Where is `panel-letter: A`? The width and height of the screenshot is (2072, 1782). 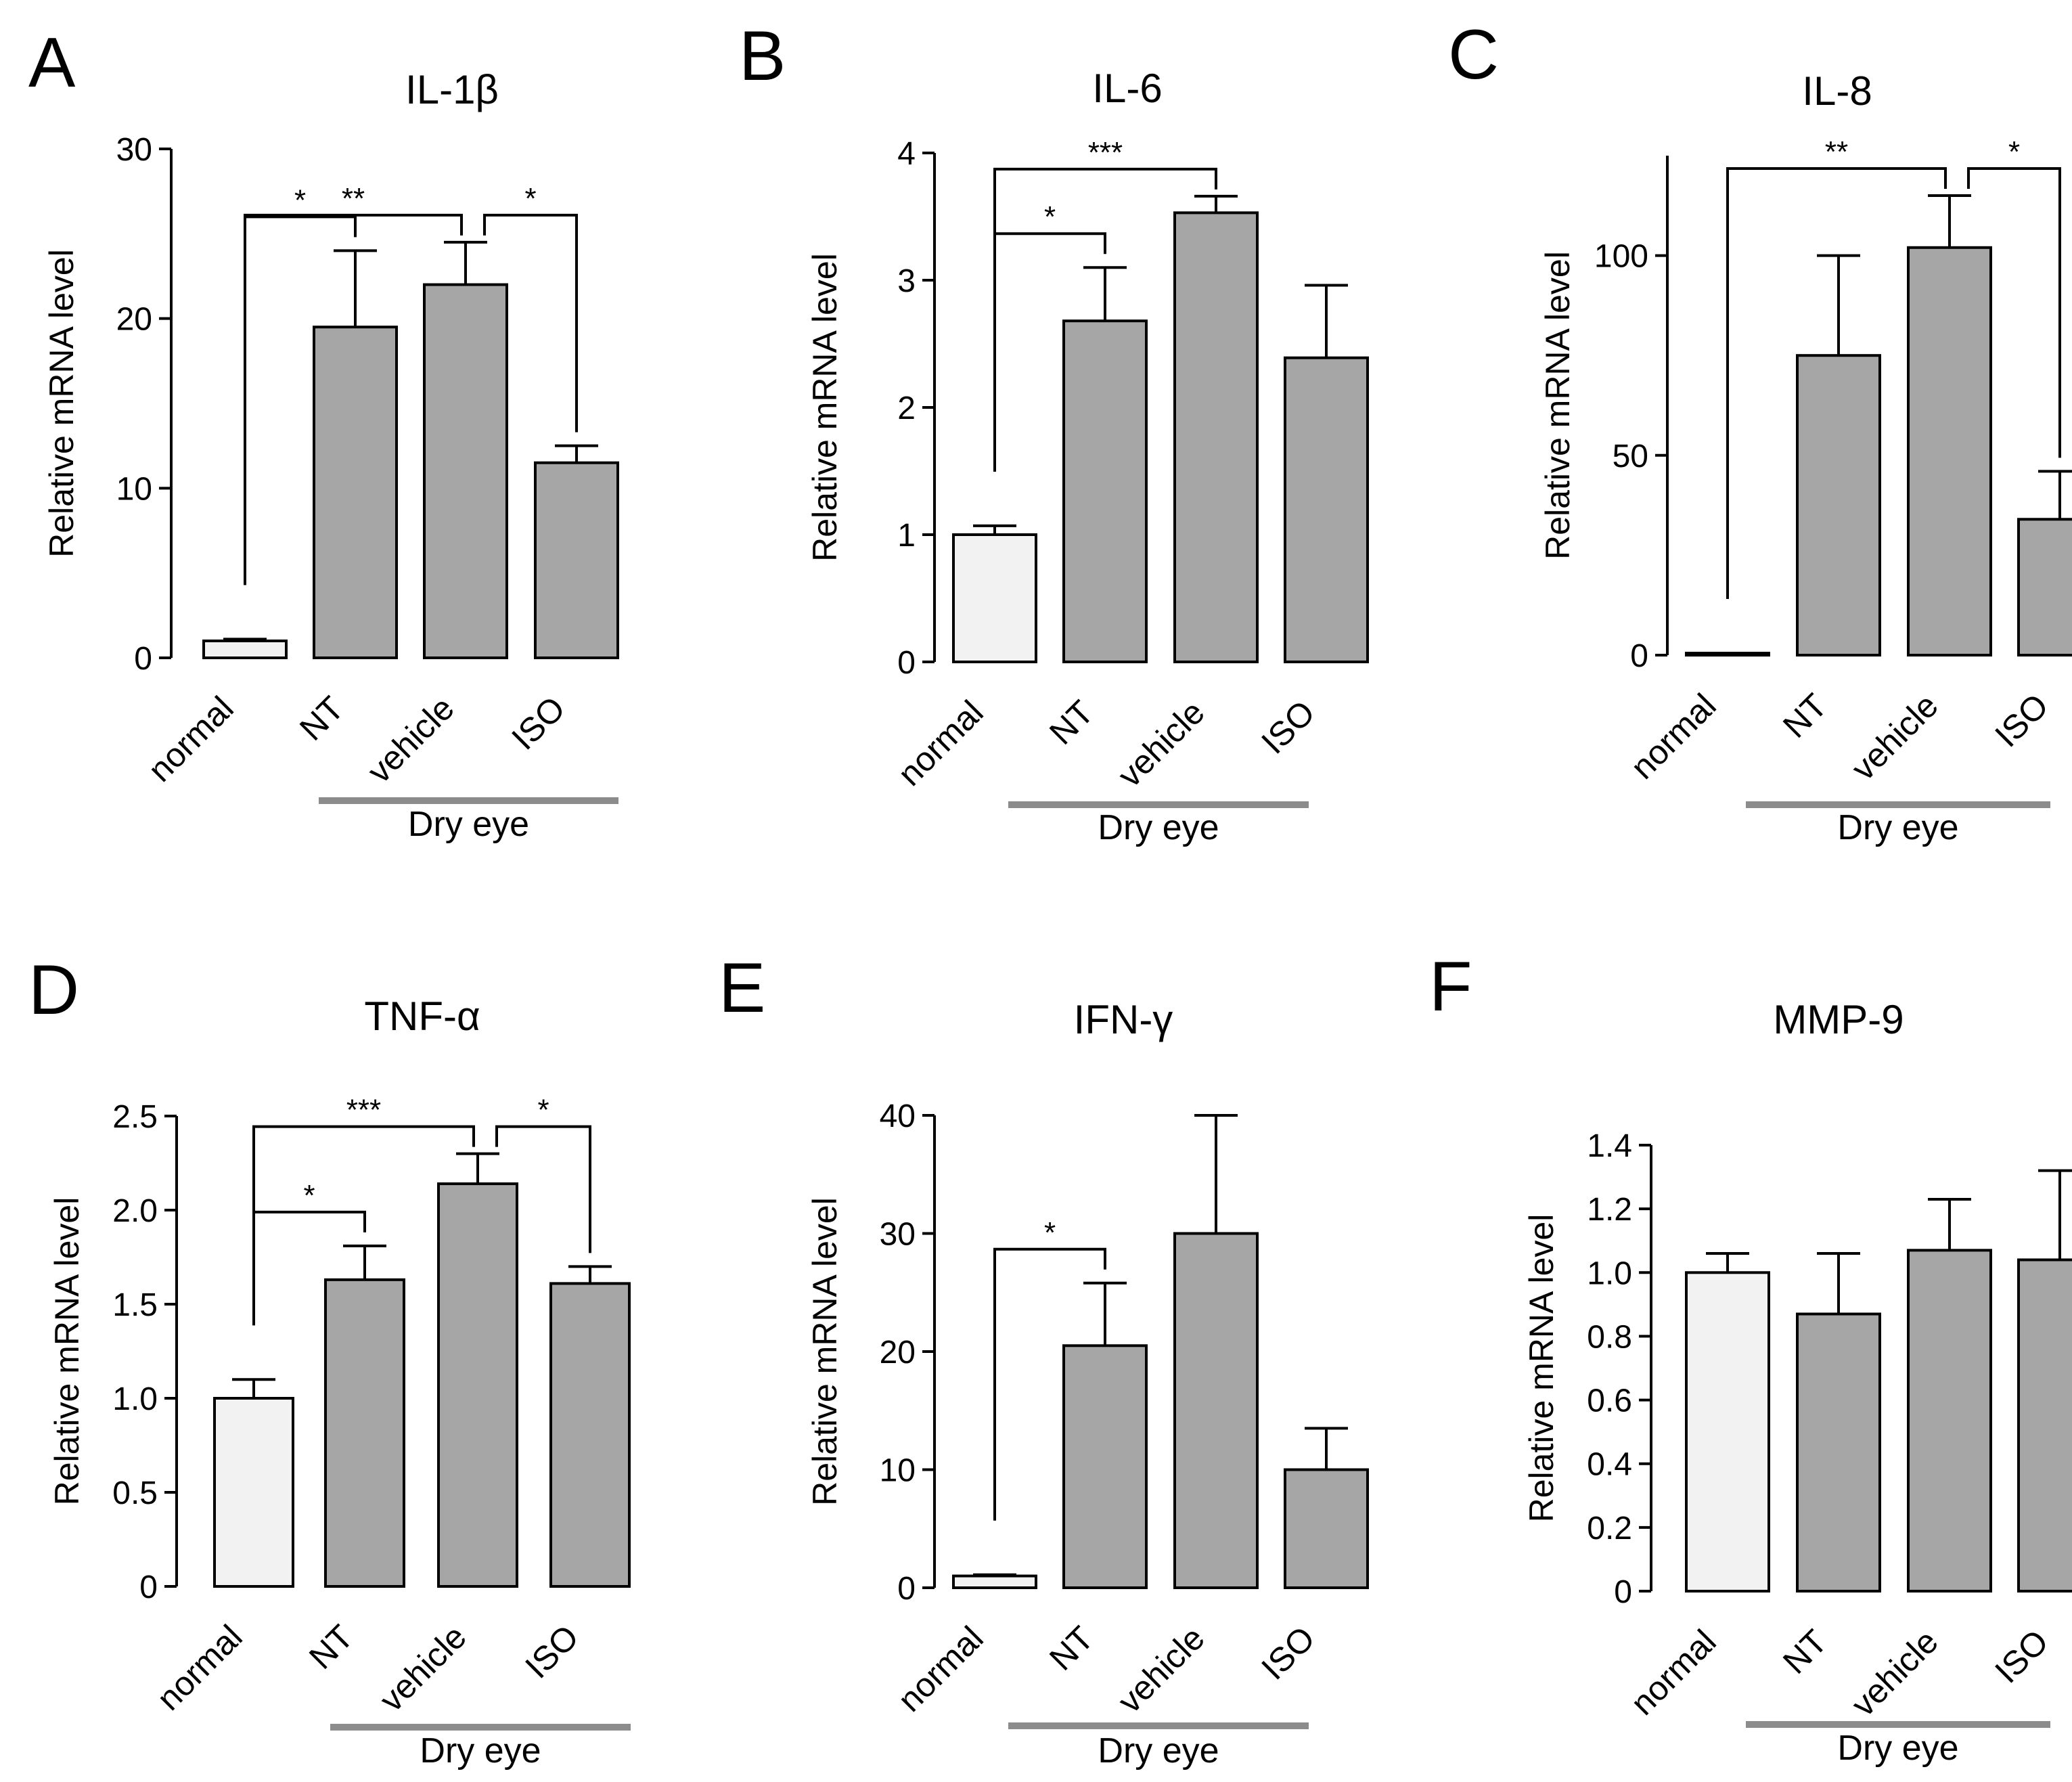 panel-letter: A is located at coordinates (52, 63).